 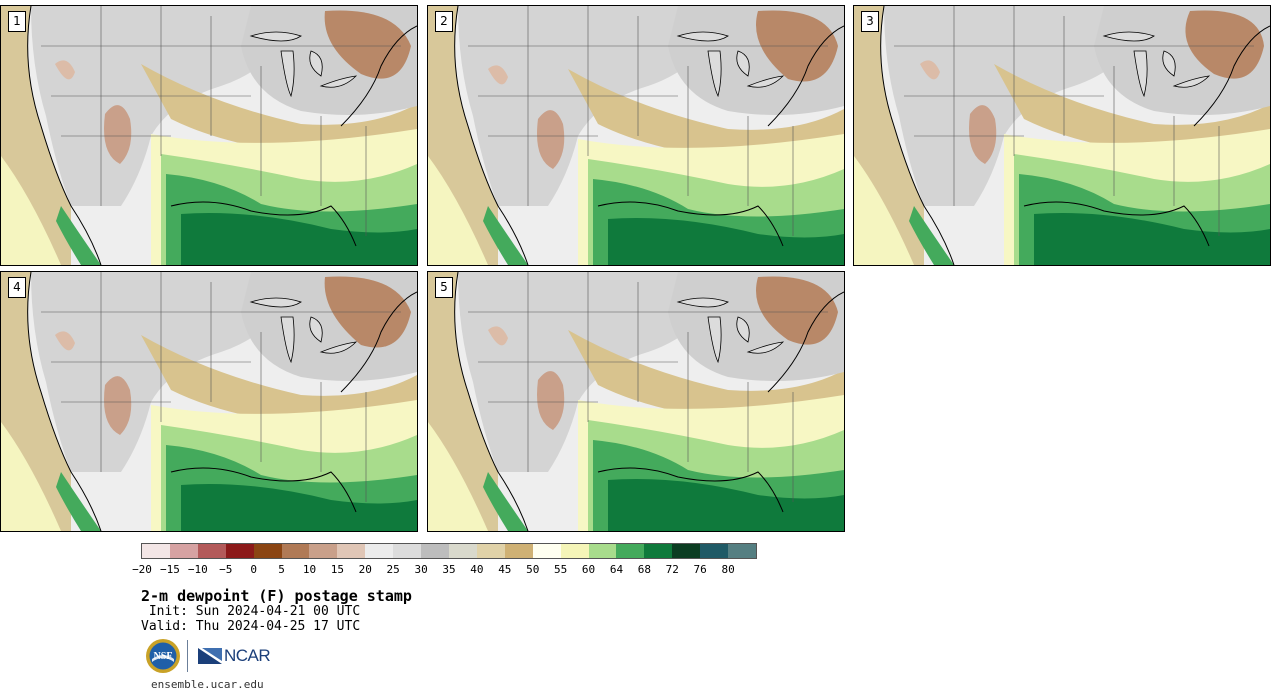 What do you see at coordinates (142, 569) in the screenshot?
I see `colorbar-tick-label: −20` at bounding box center [142, 569].